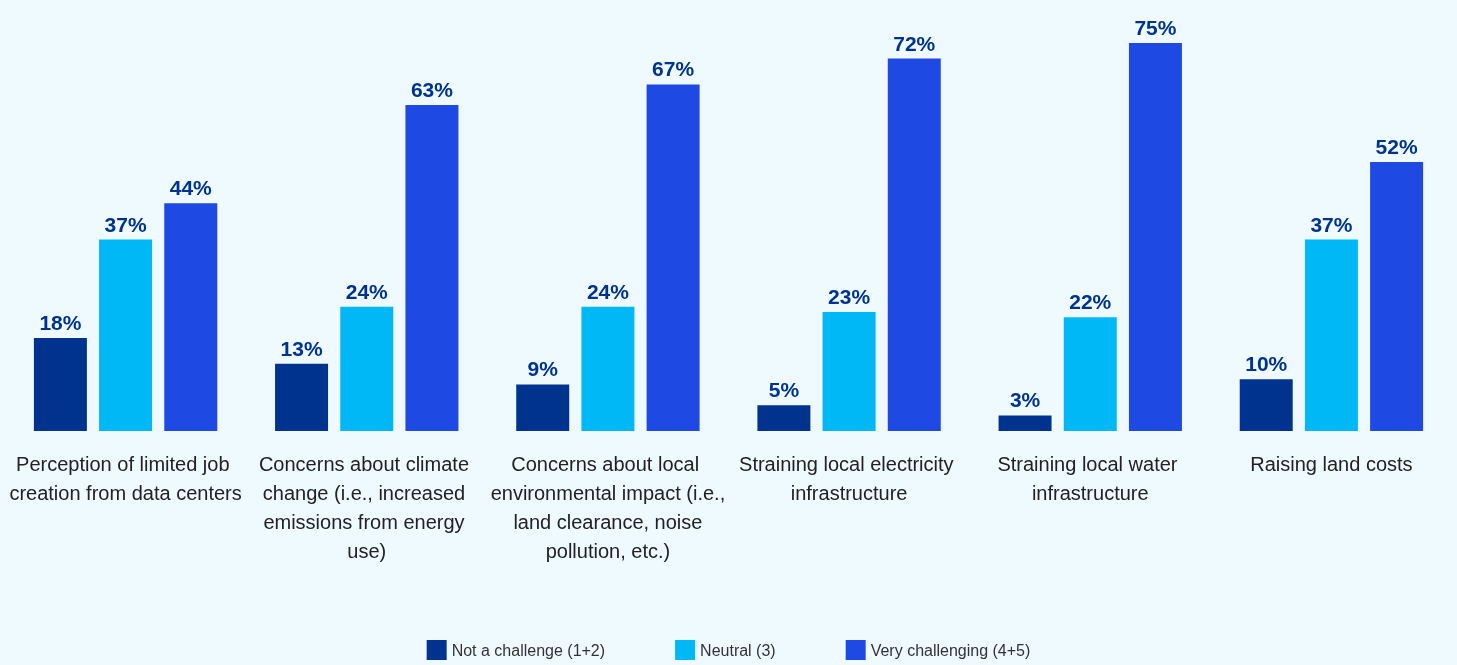 This screenshot has width=1457, height=665. What do you see at coordinates (1396, 146) in the screenshot?
I see `data-label: 52%` at bounding box center [1396, 146].